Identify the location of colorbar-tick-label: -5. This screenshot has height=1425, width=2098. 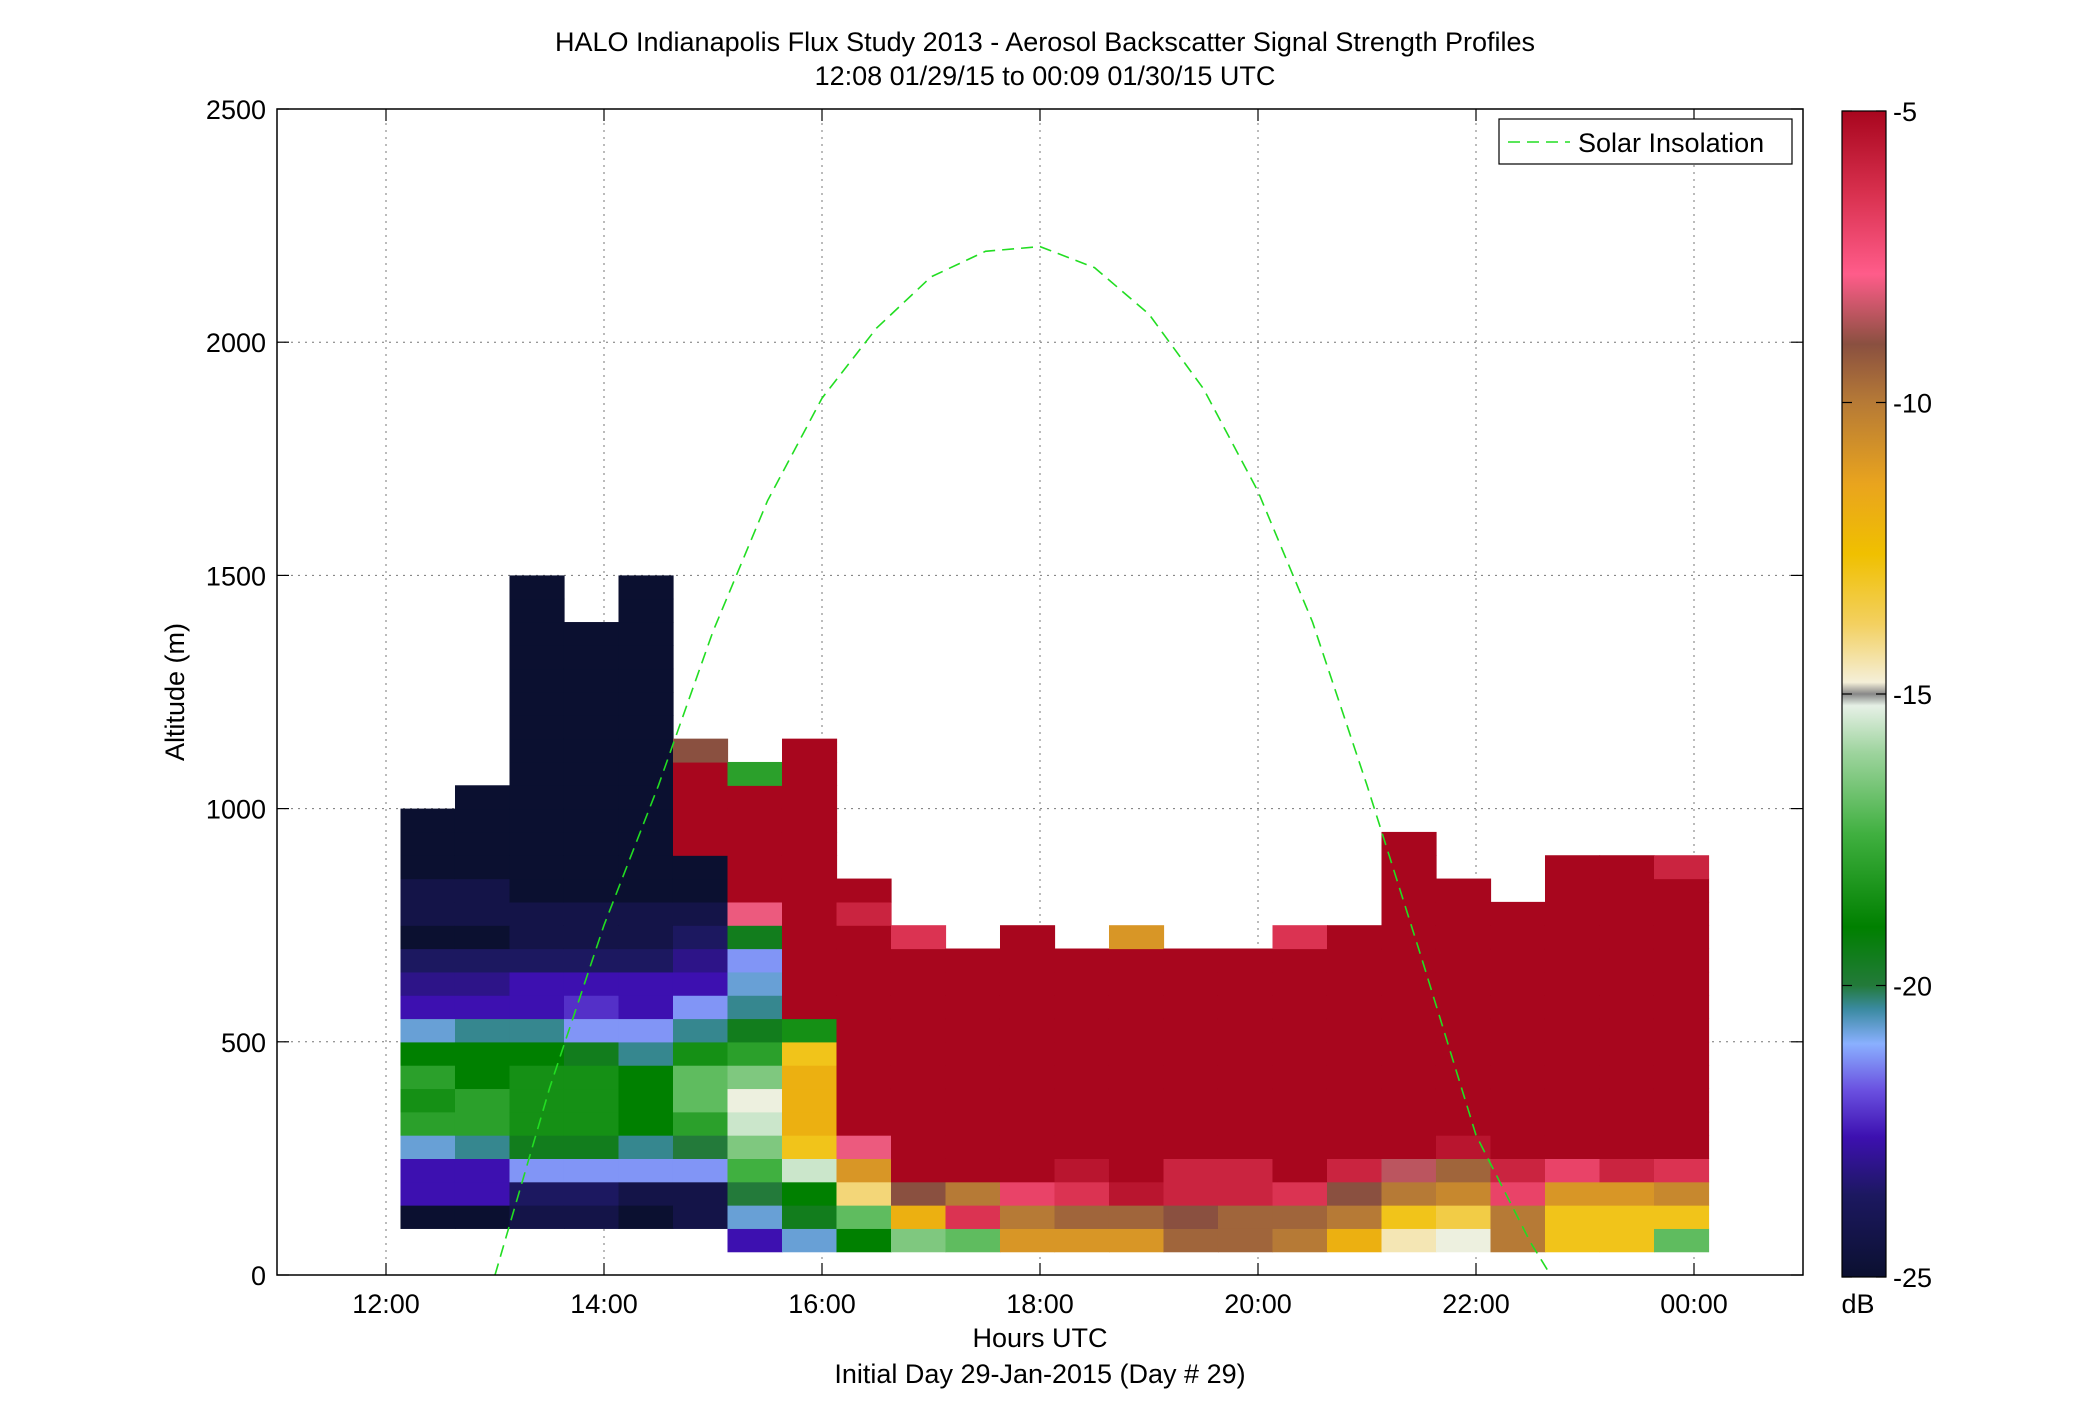
(1905, 112).